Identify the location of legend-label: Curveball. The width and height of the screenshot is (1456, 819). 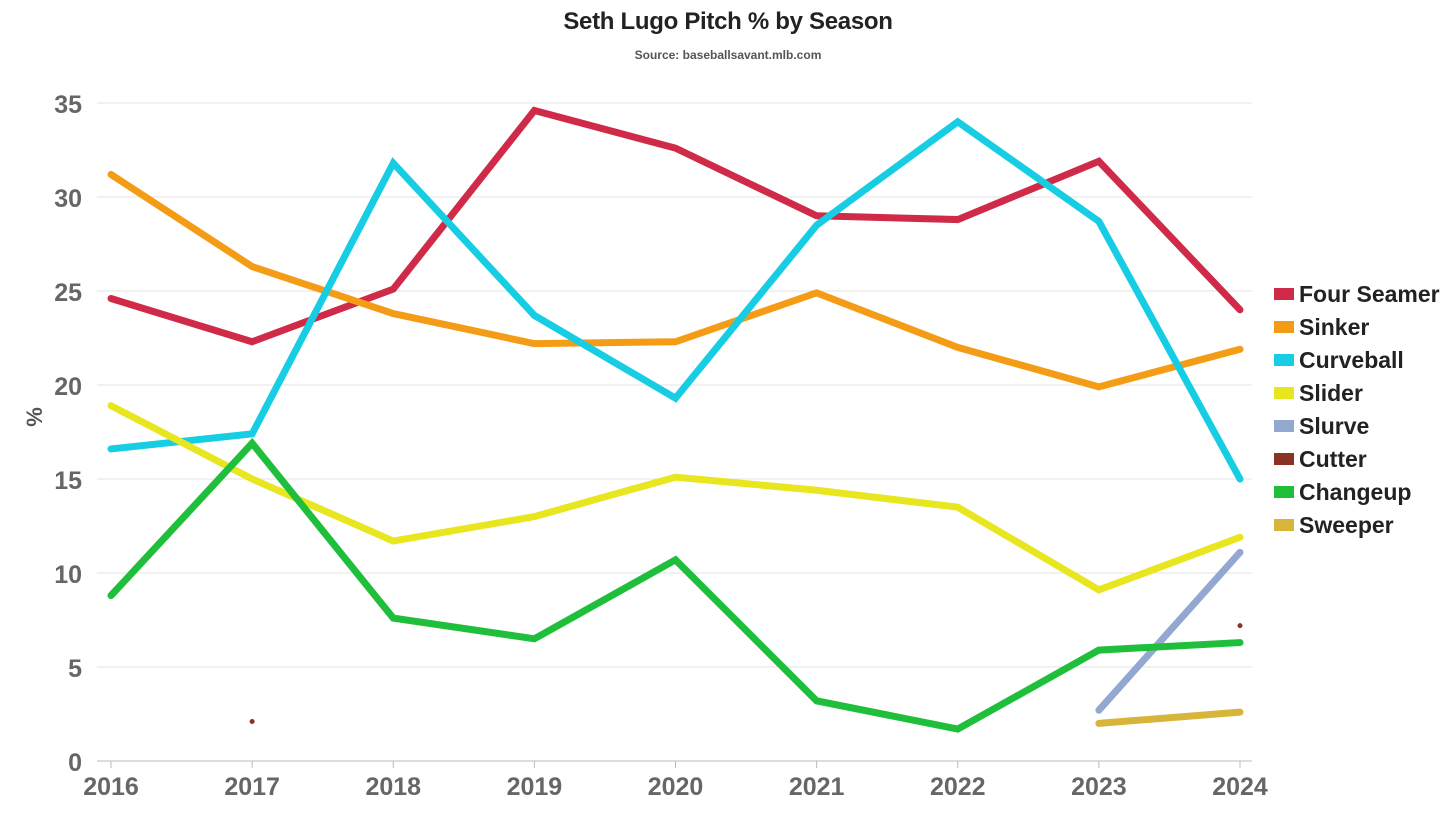
(1351, 360).